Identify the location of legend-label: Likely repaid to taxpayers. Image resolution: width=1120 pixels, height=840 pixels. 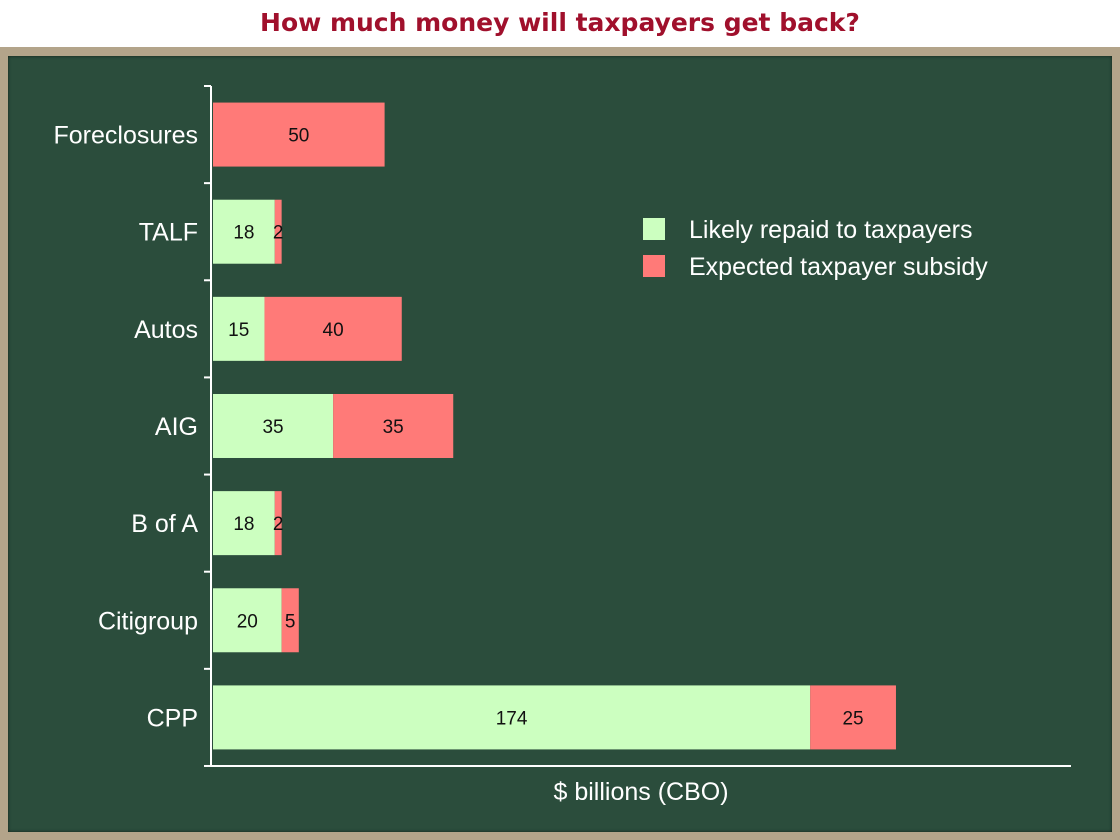
(830, 230).